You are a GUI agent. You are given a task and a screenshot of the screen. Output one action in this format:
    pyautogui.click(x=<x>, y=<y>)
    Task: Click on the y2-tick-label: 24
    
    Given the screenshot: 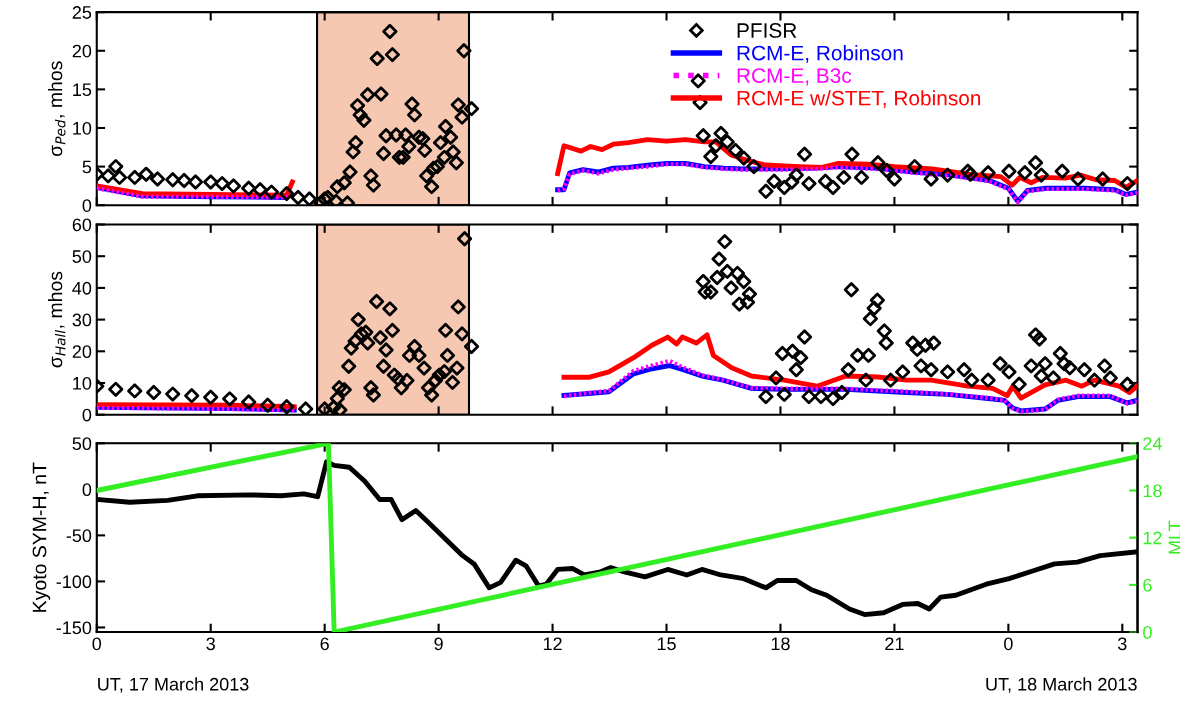 What is the action you would take?
    pyautogui.click(x=1152, y=443)
    